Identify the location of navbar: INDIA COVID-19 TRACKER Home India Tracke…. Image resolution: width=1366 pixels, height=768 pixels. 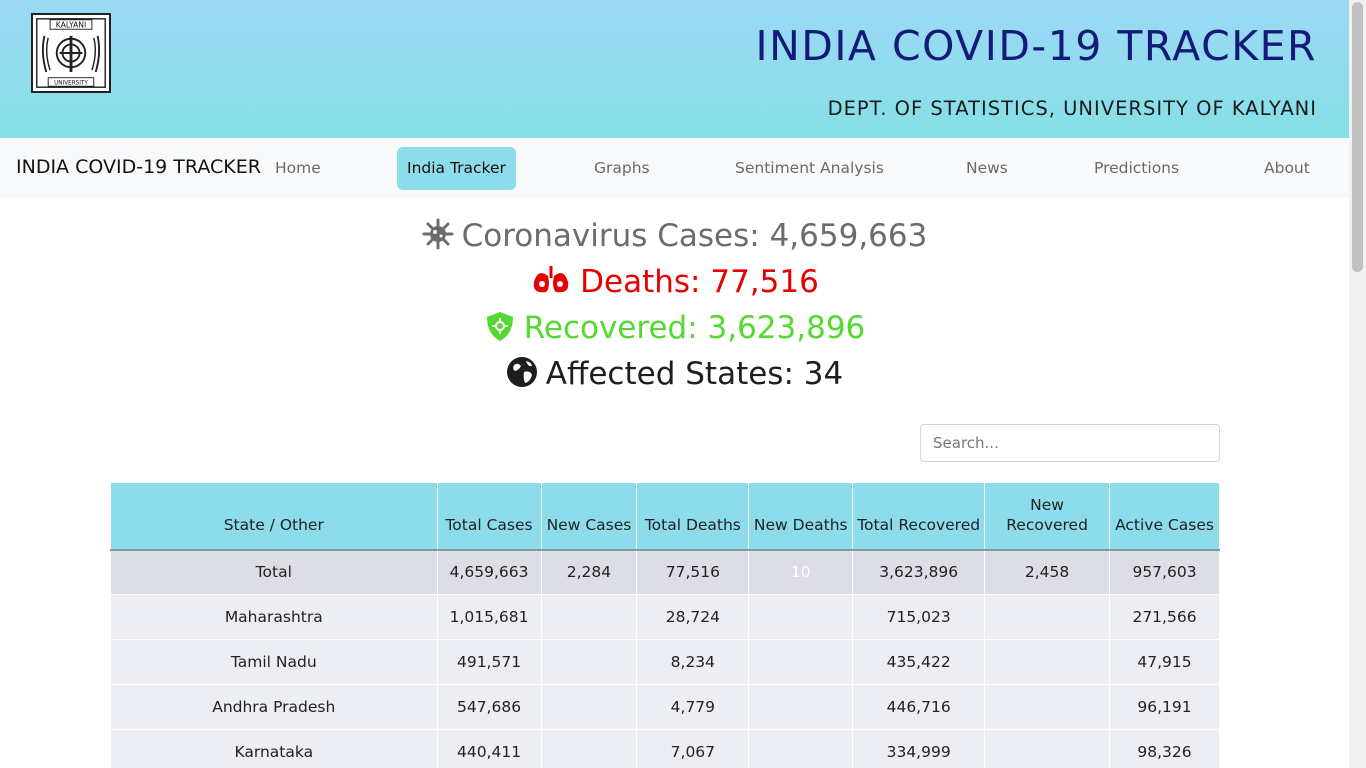
(674, 168).